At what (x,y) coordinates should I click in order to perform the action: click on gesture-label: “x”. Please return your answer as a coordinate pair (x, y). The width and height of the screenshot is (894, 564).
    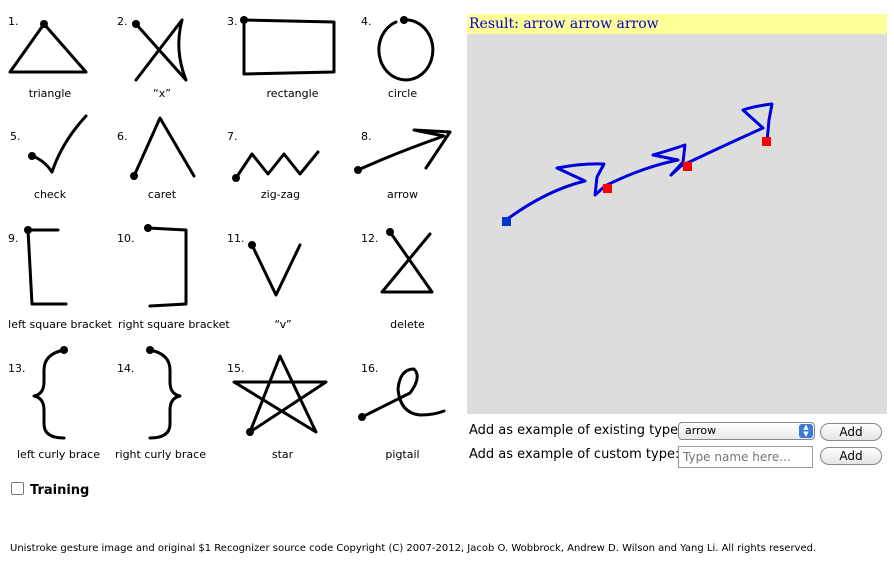
    Looking at the image, I should click on (162, 93).